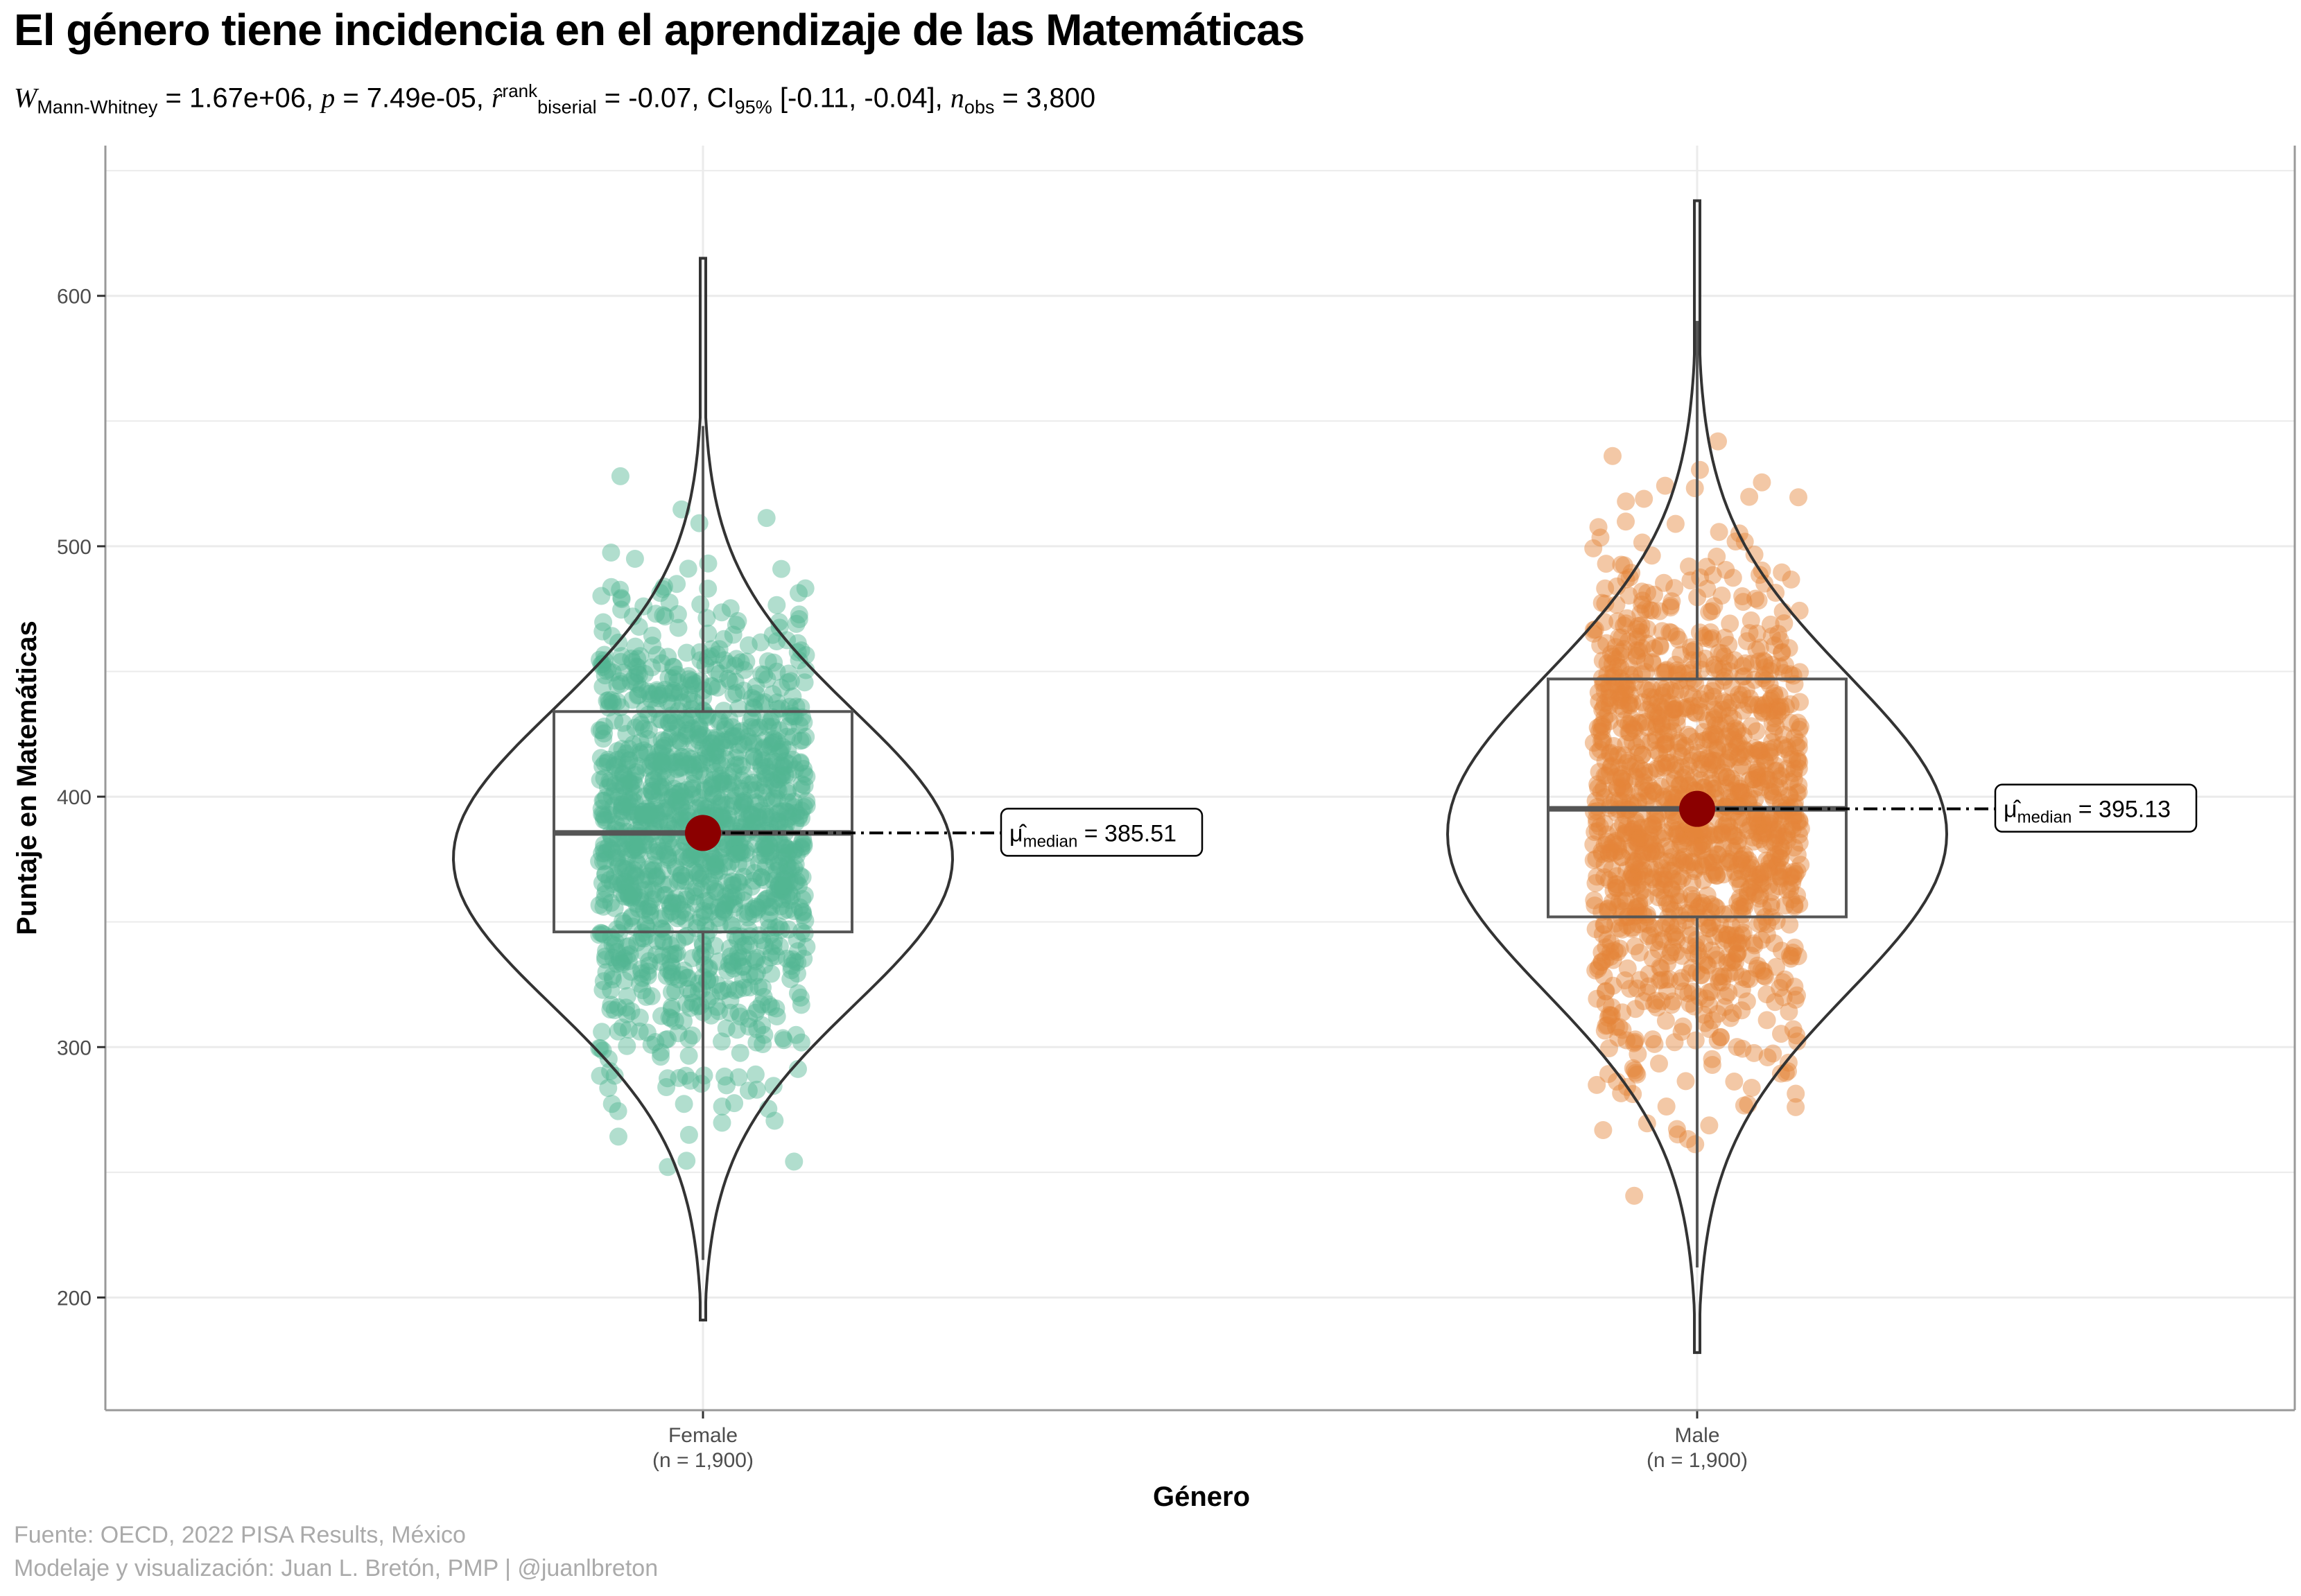 This screenshot has height=1596, width=2301. What do you see at coordinates (753, 107) in the screenshot?
I see `ci-subscript: 95%` at bounding box center [753, 107].